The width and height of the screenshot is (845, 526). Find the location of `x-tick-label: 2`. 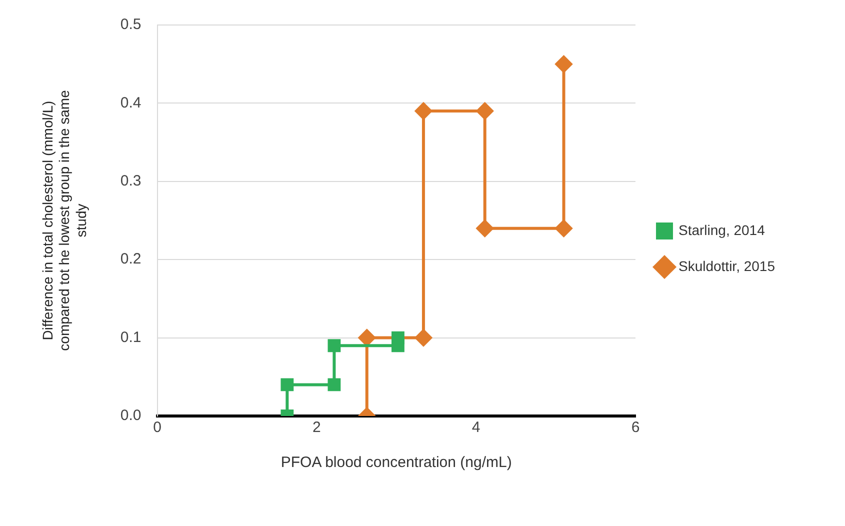

x-tick-label: 2 is located at coordinates (316, 427).